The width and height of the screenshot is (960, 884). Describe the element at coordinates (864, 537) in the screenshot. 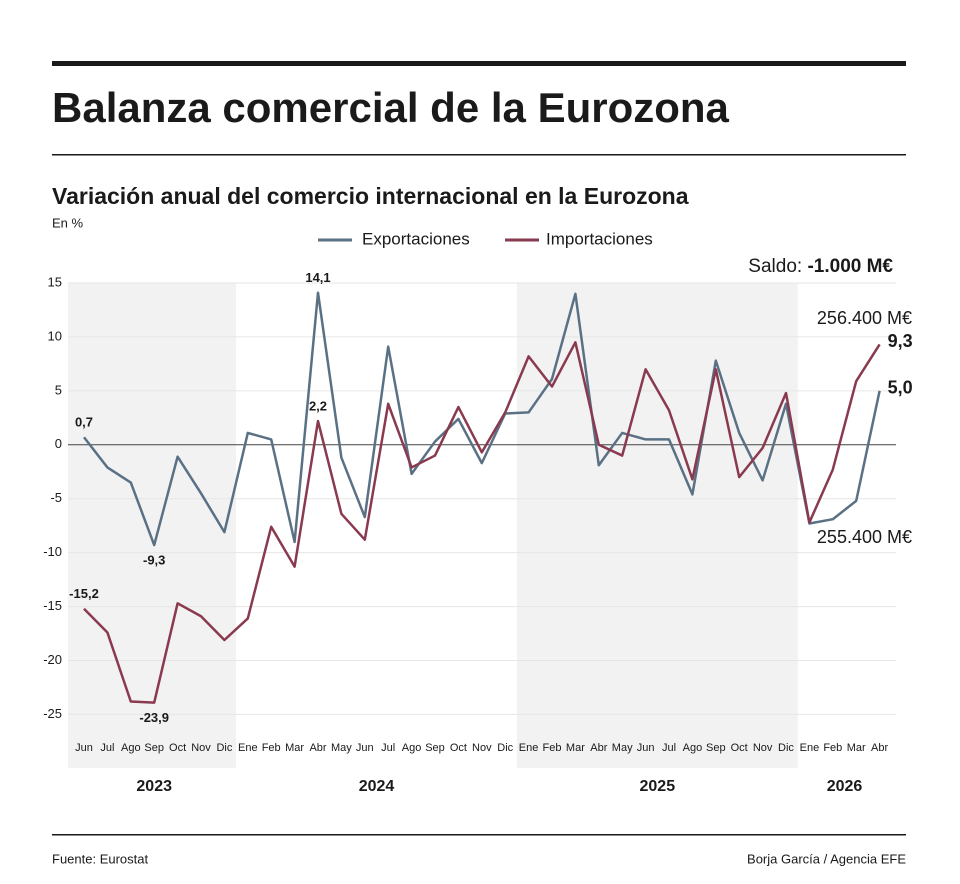

I see `total-label: 255.400 M€` at that location.